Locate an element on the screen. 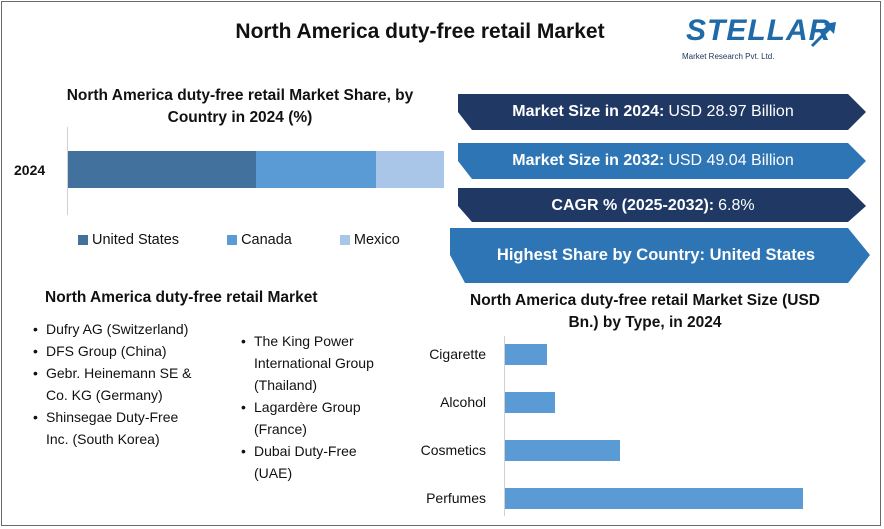  banner-value: USD 49.04 Billion is located at coordinates (731, 160).